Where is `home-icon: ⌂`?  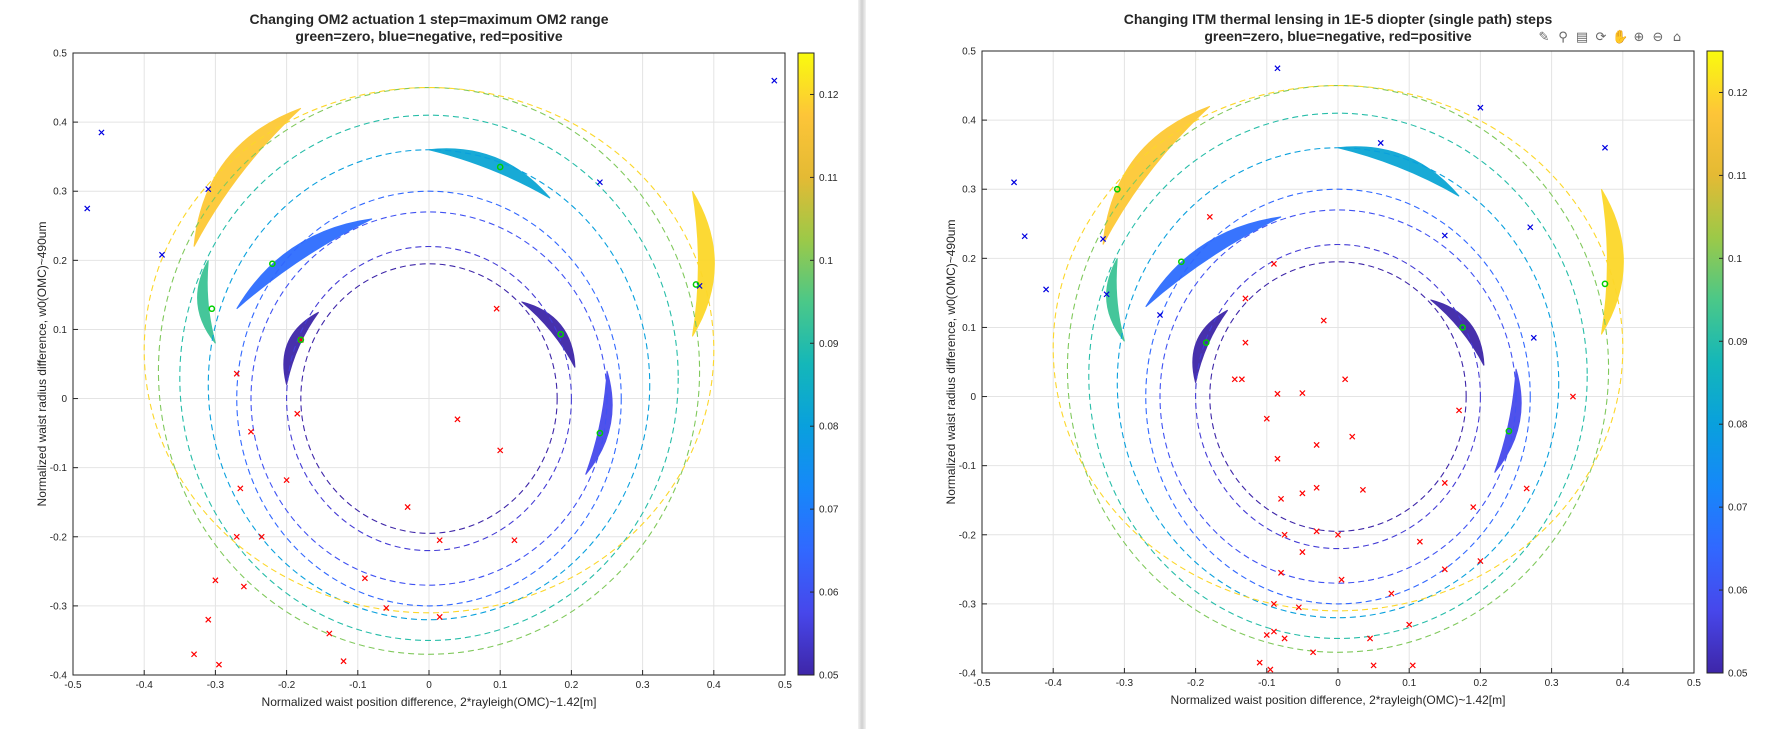 home-icon: ⌂ is located at coordinates (1677, 37).